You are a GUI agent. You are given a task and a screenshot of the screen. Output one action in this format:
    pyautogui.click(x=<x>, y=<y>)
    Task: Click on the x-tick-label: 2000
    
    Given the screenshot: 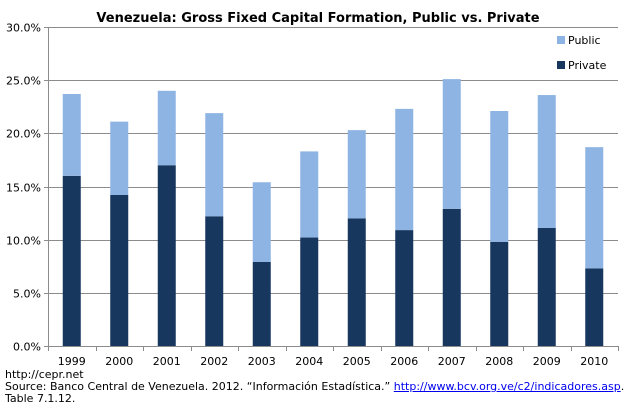 What is the action you would take?
    pyautogui.click(x=119, y=361)
    